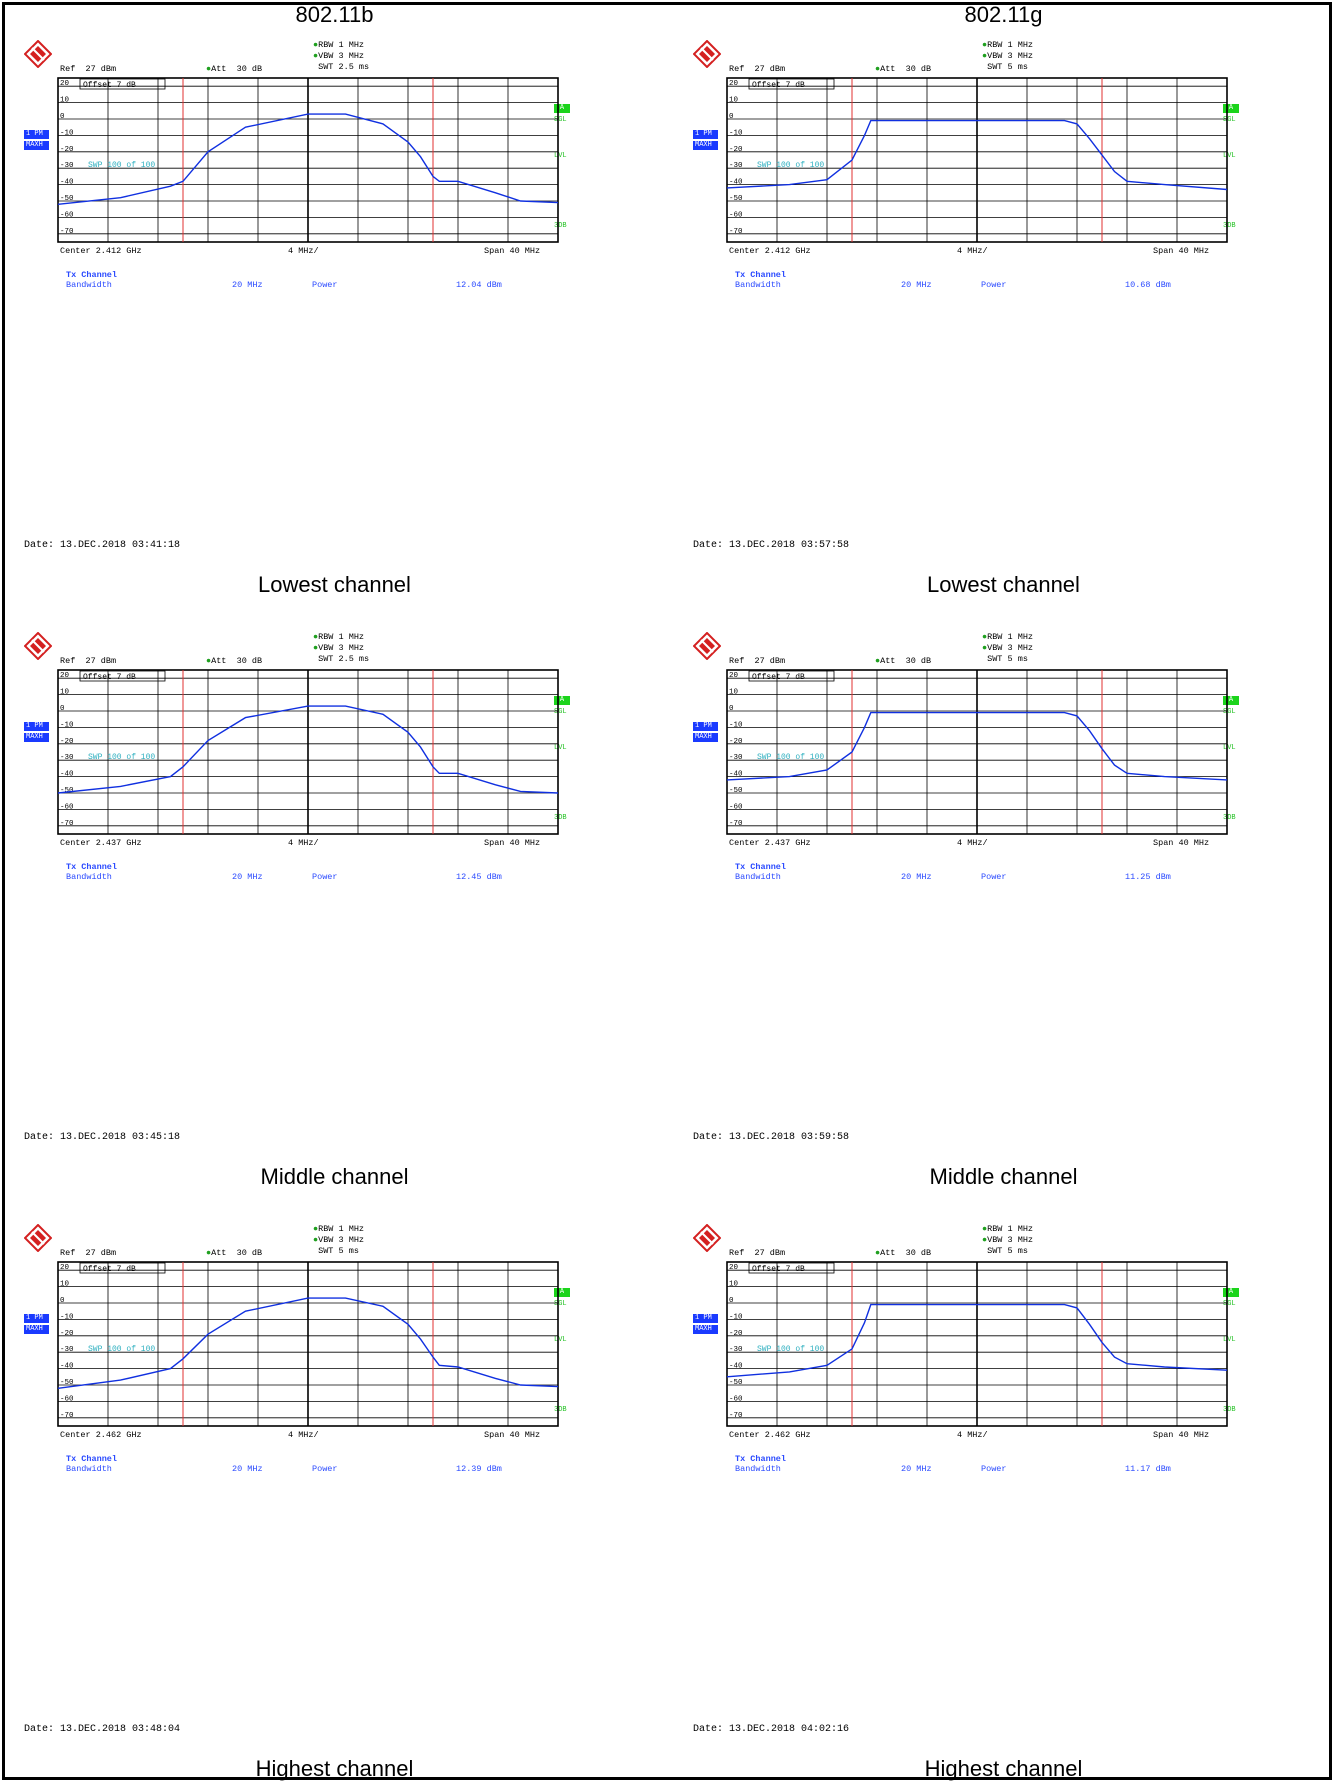  I want to click on standard-title: 802.11g, so click(1003, 14).